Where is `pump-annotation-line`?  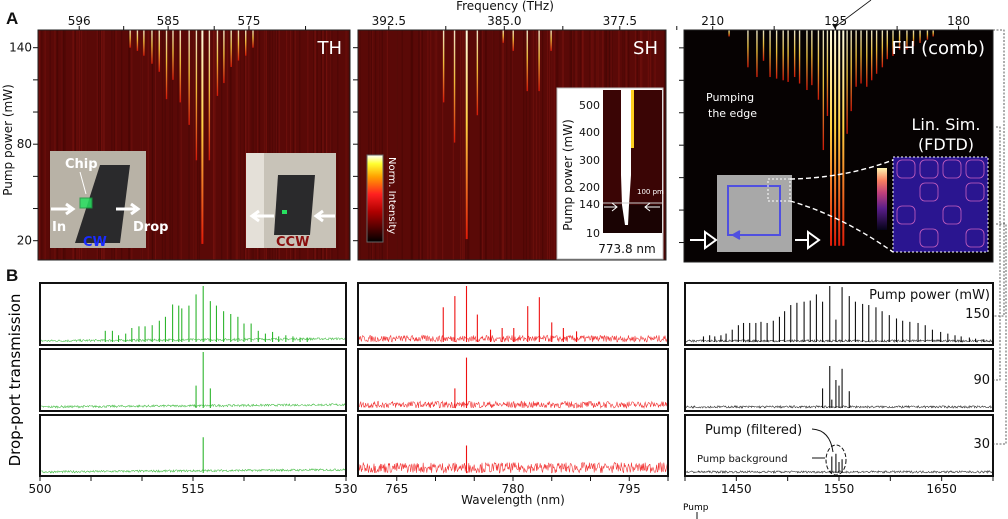
pump-annotation-line is located at coordinates (853, 14).